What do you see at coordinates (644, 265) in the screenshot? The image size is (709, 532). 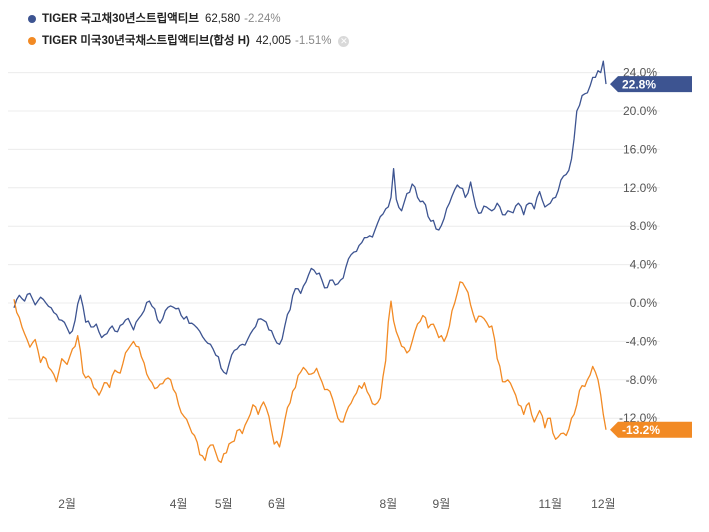 I see `y-tick-label: 4.0%` at bounding box center [644, 265].